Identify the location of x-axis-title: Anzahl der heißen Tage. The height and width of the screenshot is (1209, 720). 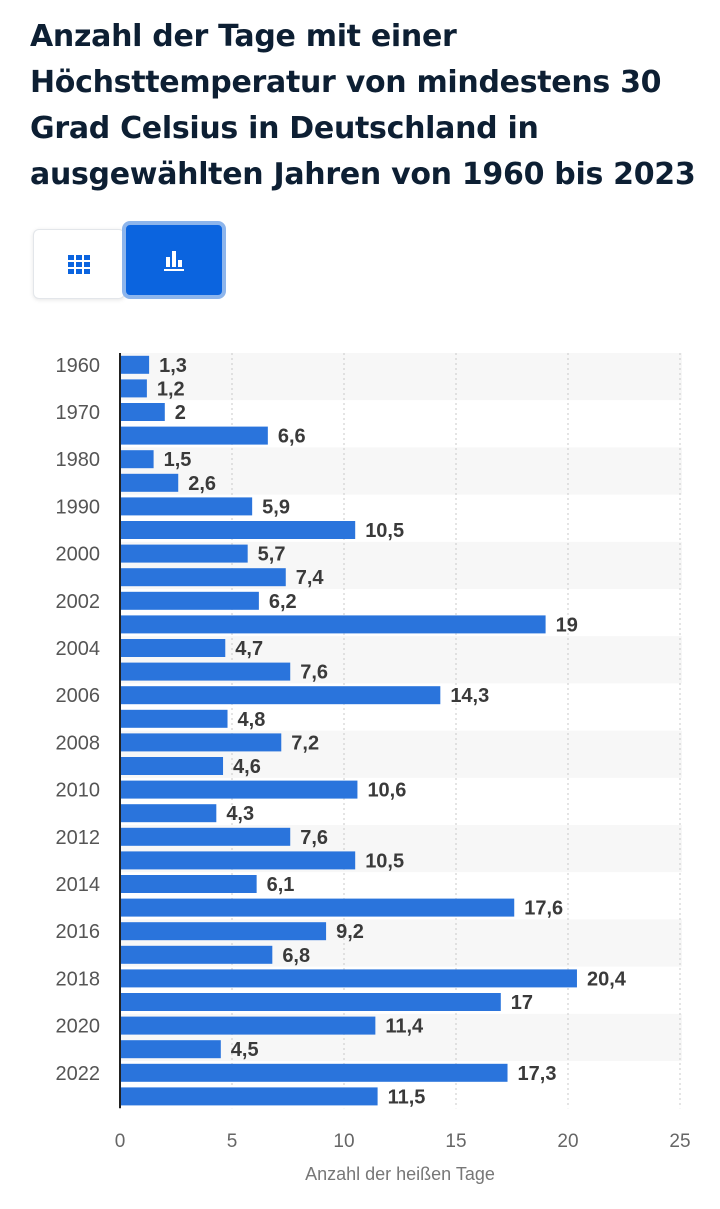
(400, 1174).